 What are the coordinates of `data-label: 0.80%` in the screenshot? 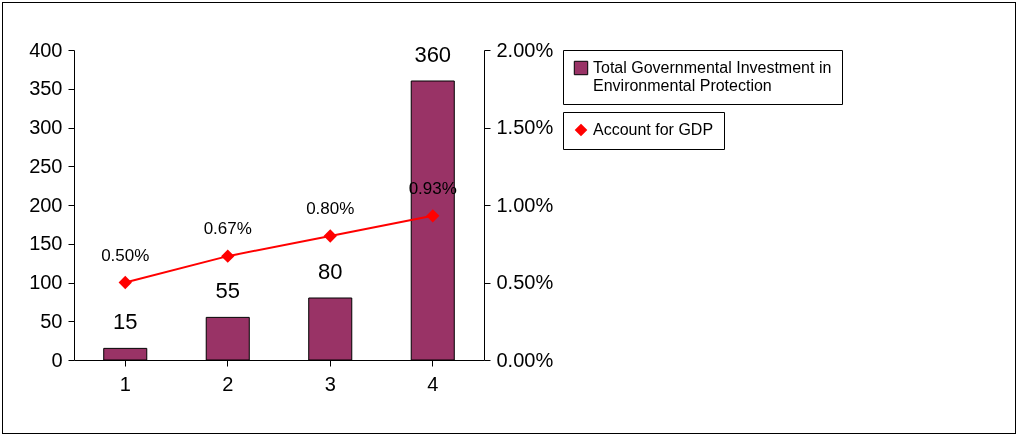 It's located at (330, 208).